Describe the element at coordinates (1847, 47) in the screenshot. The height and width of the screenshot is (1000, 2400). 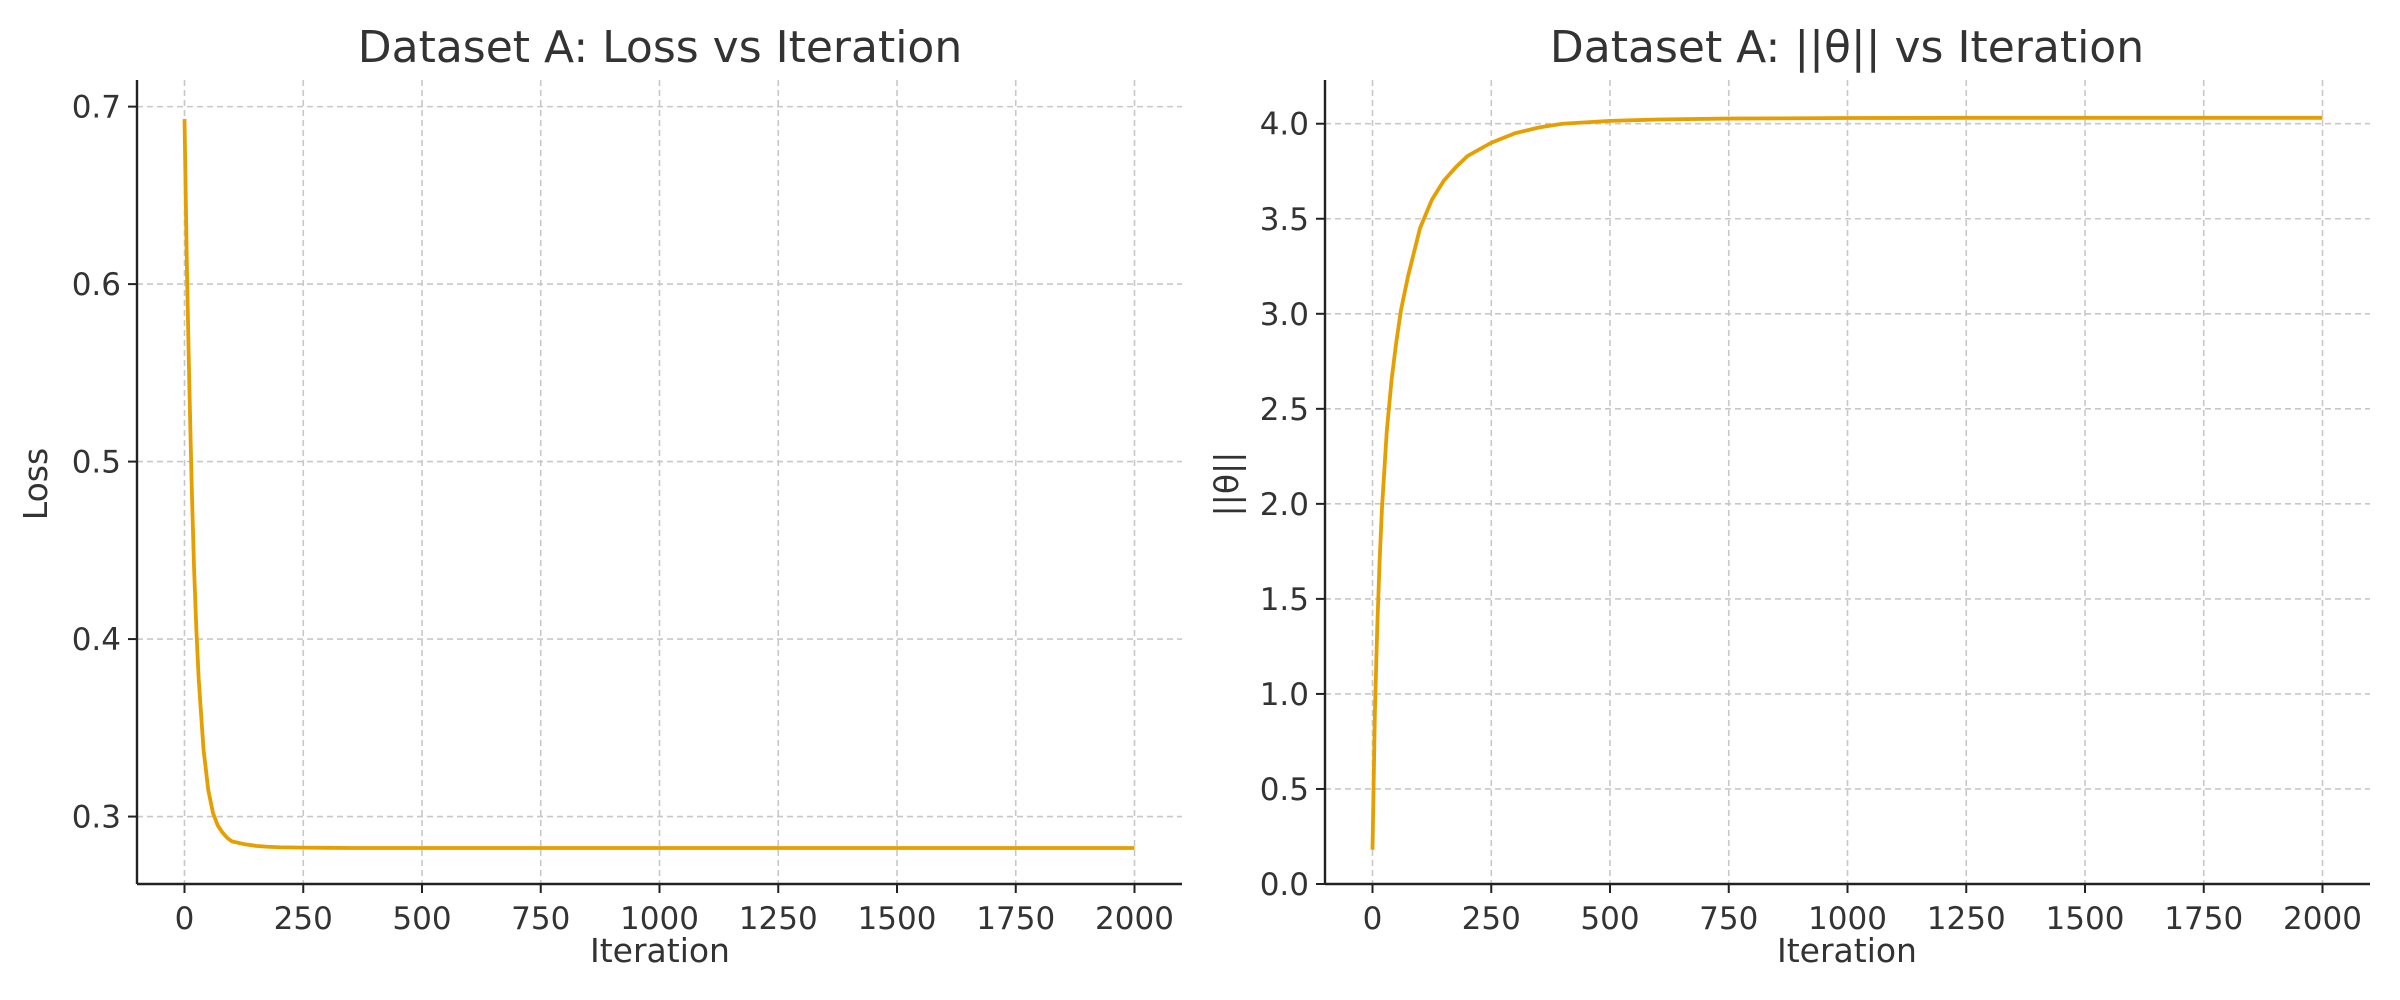
I see `chart-title: Dataset A: ||θ|| vs Iteration` at that location.